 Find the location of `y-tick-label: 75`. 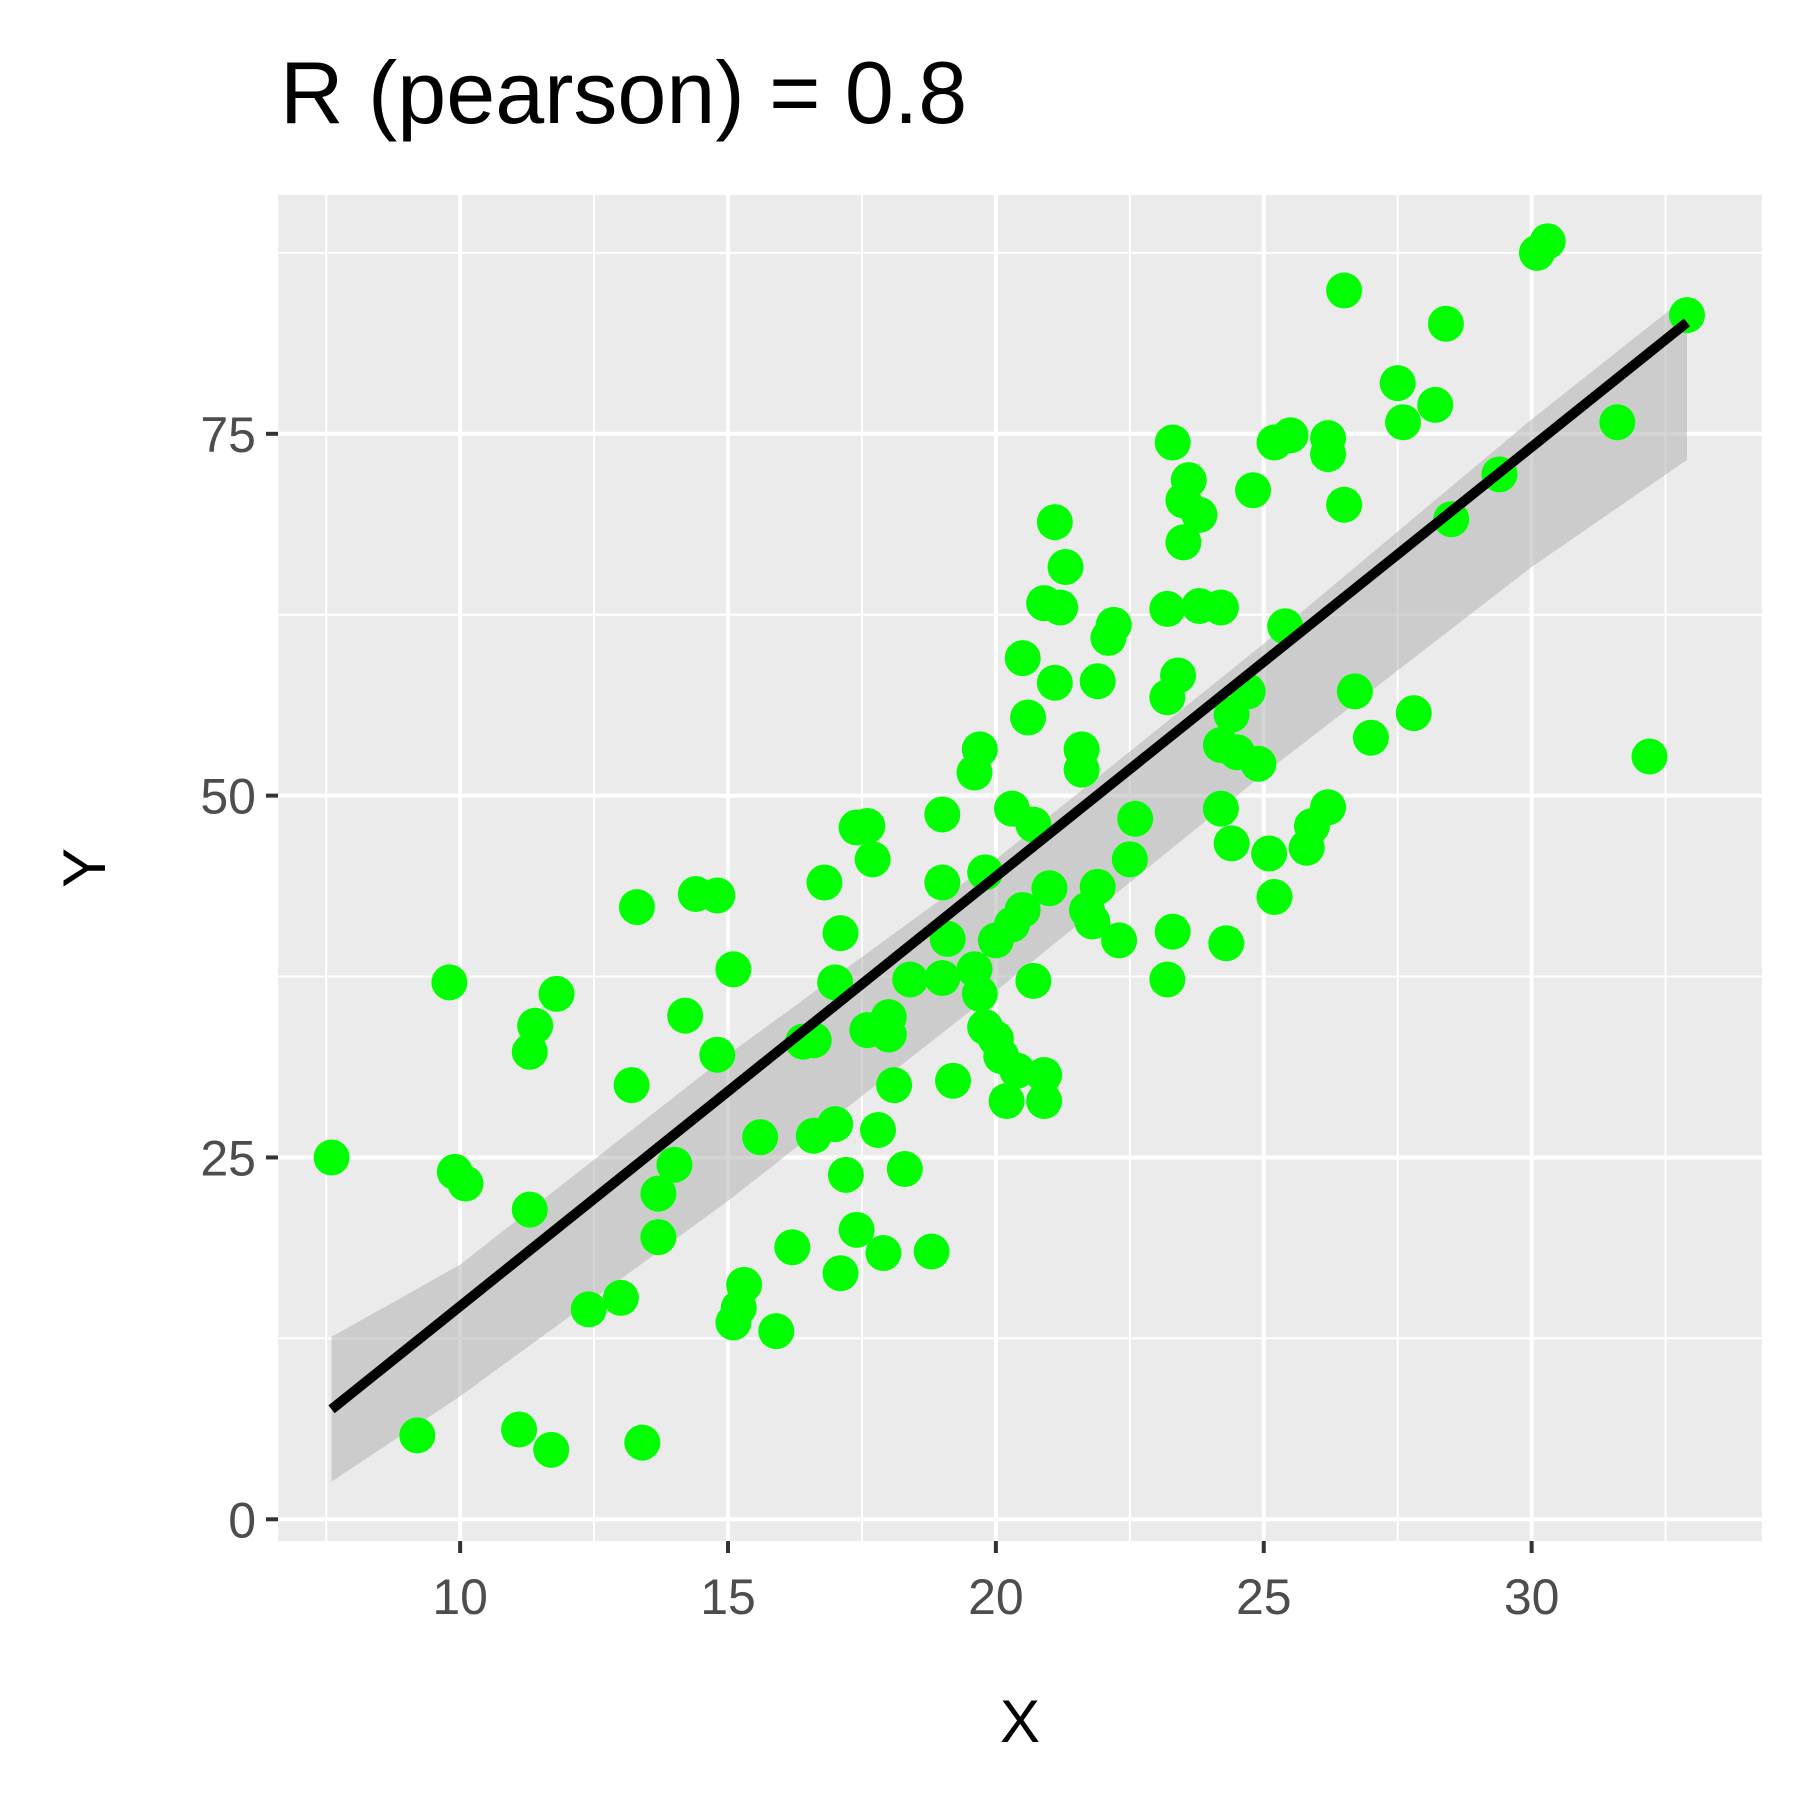

y-tick-label: 75 is located at coordinates (228, 435).